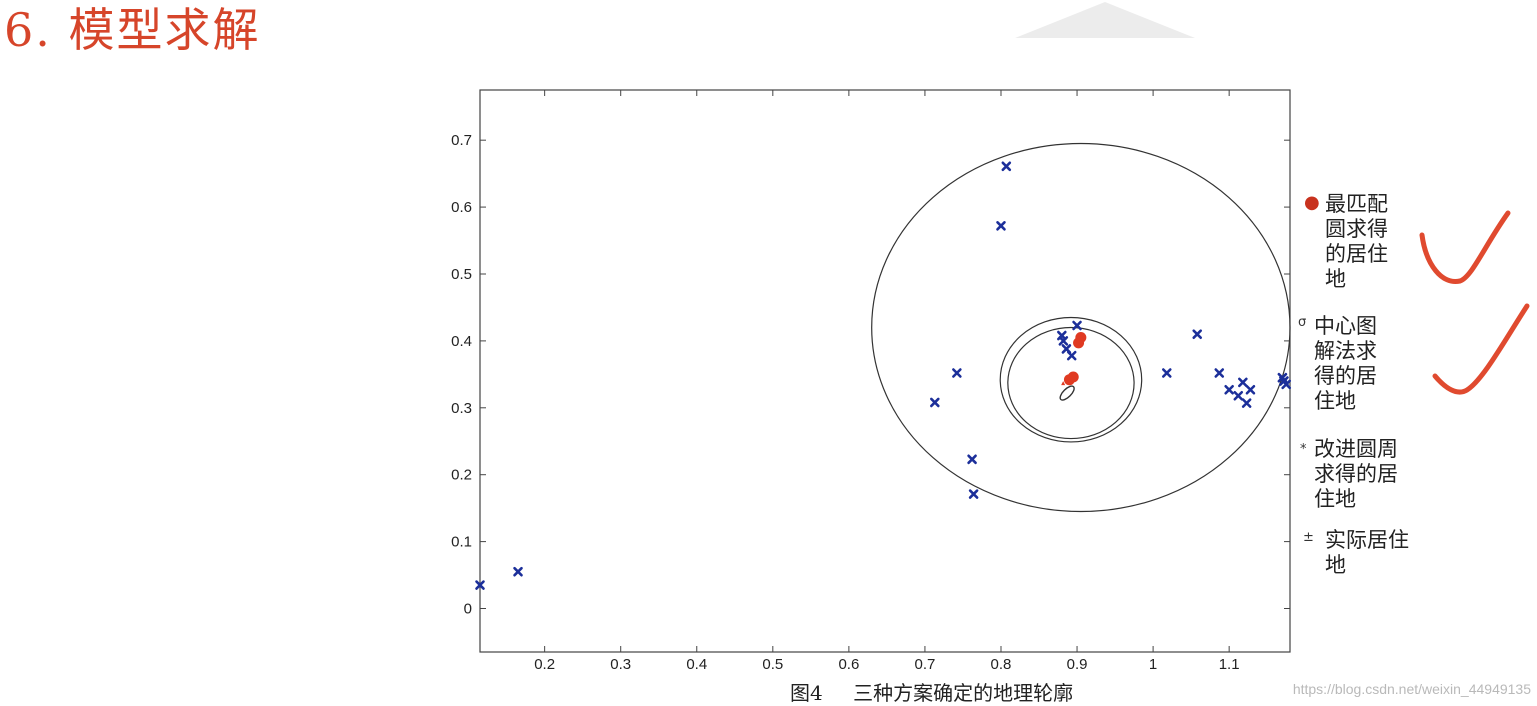  I want to click on legend-label: 最匹配 圆求得 的居住 地, so click(1356, 241).